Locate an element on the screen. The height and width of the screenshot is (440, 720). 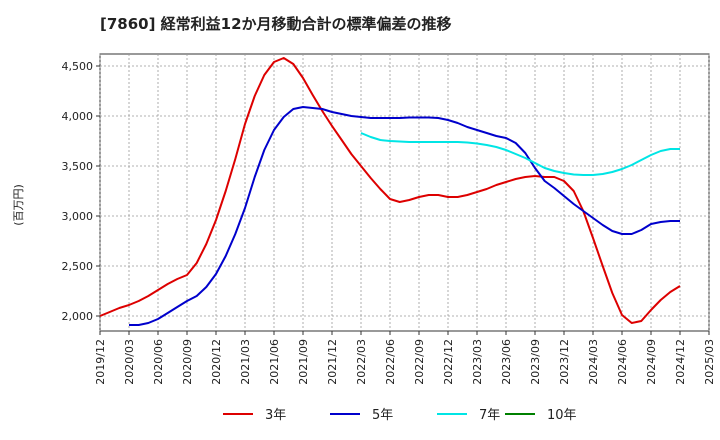
y-tick-label: 4,500 is located at coordinates (78, 66).